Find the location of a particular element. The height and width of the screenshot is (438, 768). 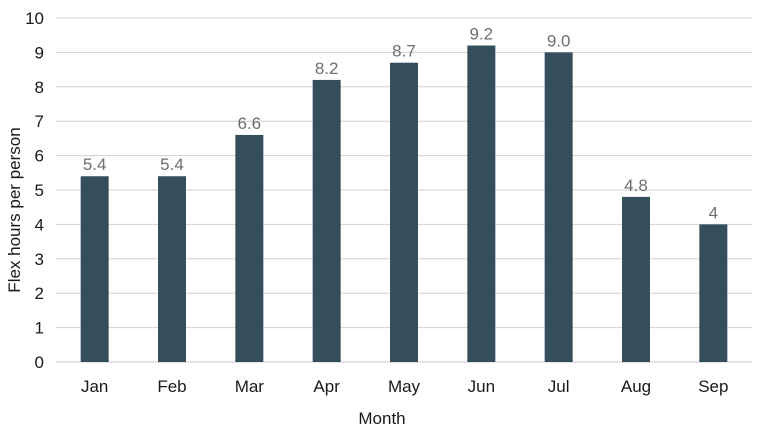

x-tick-label: Jan is located at coordinates (94, 386).